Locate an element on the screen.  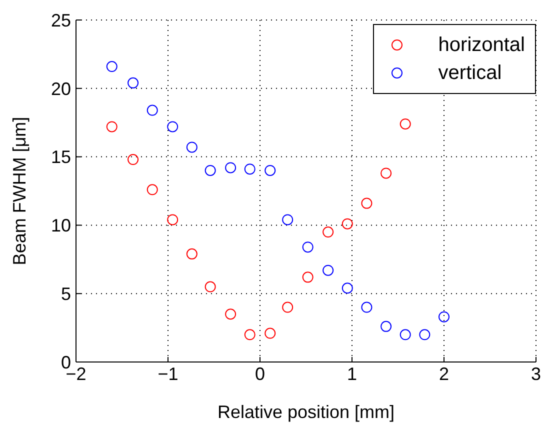
legend-label: horizontal is located at coordinates (481, 45).